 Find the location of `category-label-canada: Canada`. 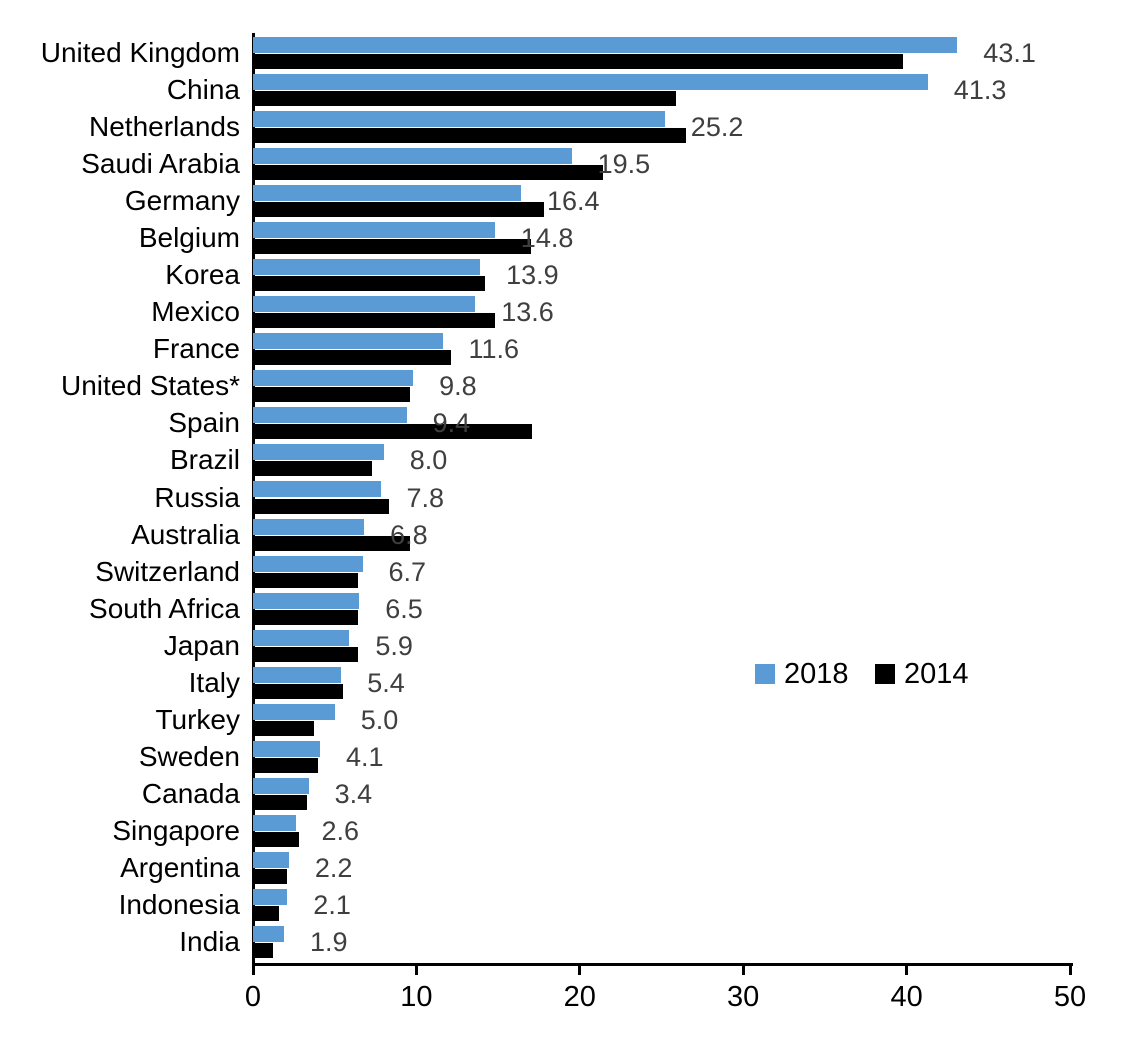

category-label-canada: Canada is located at coordinates (190, 793).